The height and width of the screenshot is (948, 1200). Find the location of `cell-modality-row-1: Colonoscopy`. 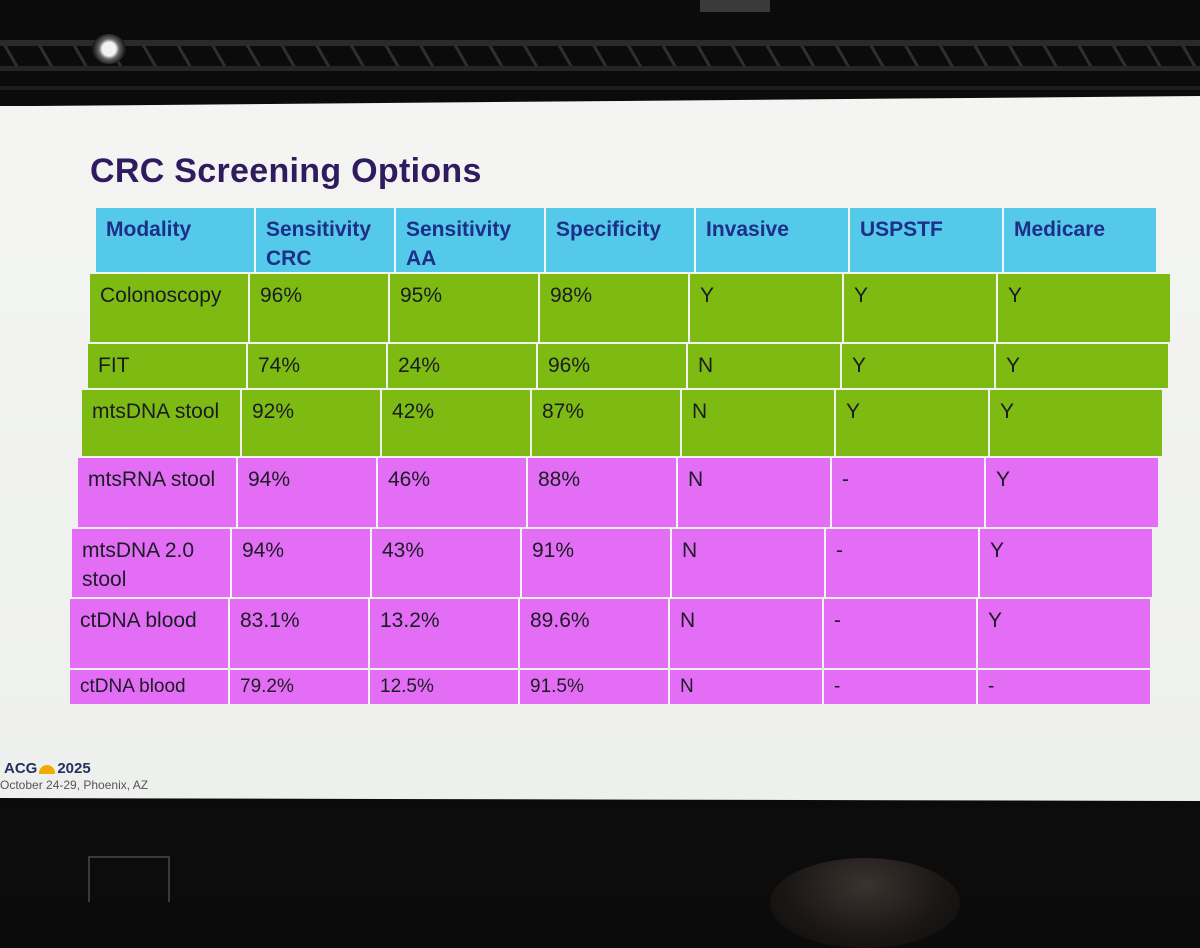

cell-modality-row-1: Colonoscopy is located at coordinates (169, 308).